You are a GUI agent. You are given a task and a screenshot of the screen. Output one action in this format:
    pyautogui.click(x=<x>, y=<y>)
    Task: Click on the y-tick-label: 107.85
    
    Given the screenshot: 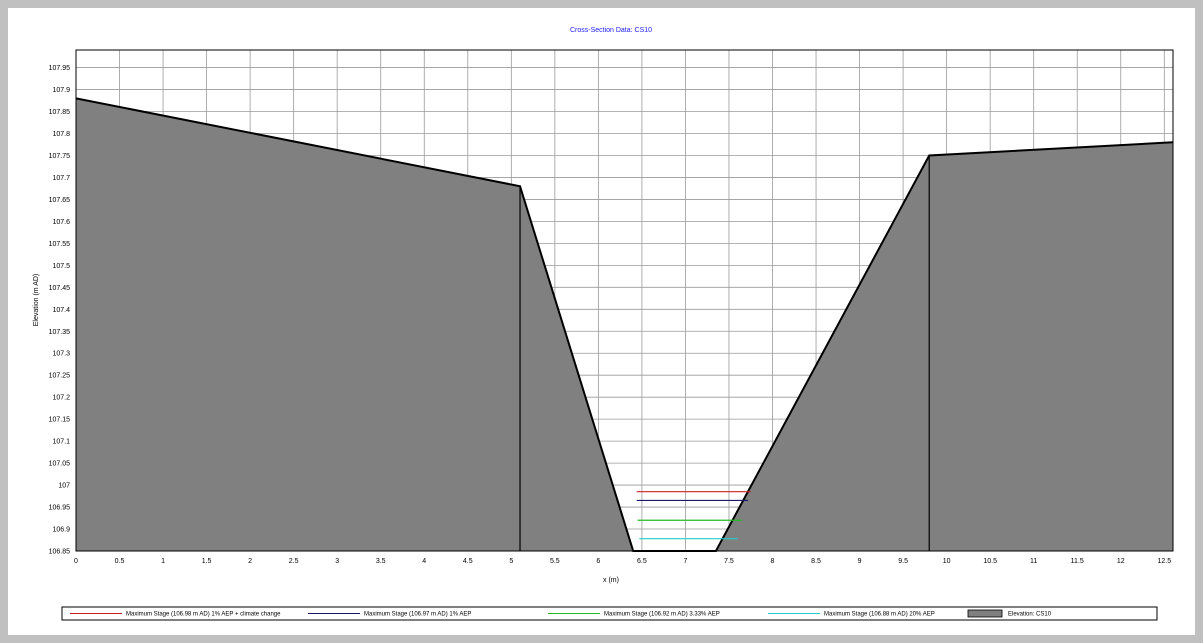 What is the action you would take?
    pyautogui.click(x=60, y=112)
    